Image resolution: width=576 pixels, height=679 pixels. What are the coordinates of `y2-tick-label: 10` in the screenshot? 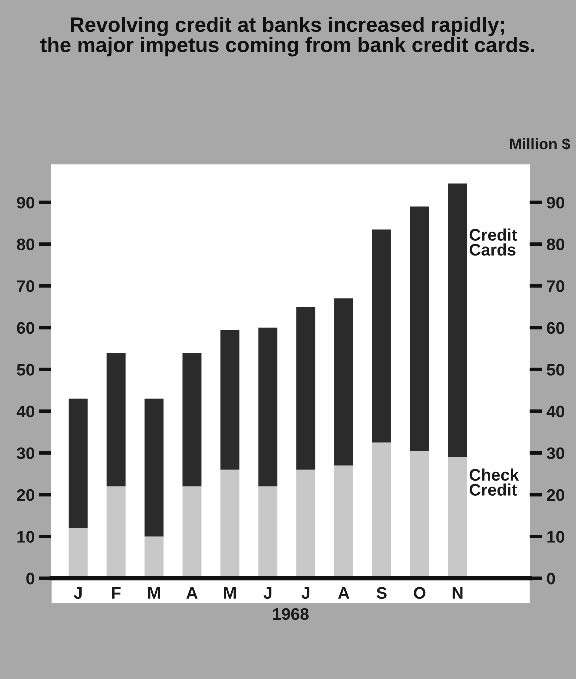 It's located at (556, 537).